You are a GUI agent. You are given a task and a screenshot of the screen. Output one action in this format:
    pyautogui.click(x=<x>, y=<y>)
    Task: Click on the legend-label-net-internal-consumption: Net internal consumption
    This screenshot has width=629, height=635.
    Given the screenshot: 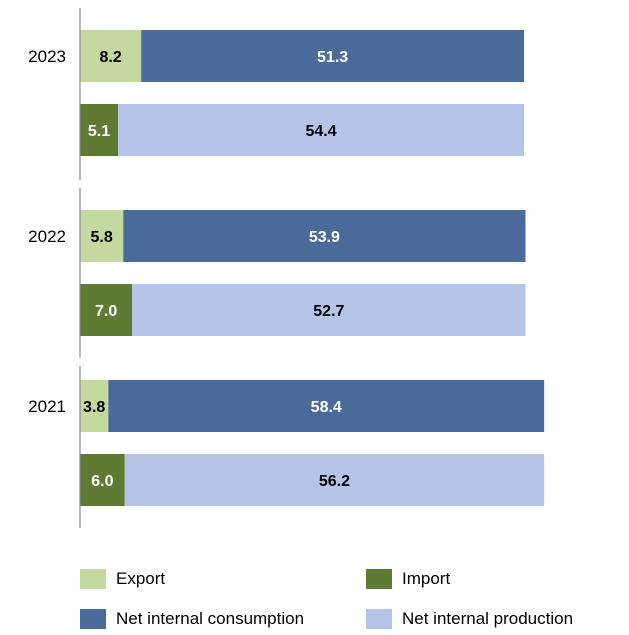 What is the action you would take?
    pyautogui.click(x=210, y=618)
    